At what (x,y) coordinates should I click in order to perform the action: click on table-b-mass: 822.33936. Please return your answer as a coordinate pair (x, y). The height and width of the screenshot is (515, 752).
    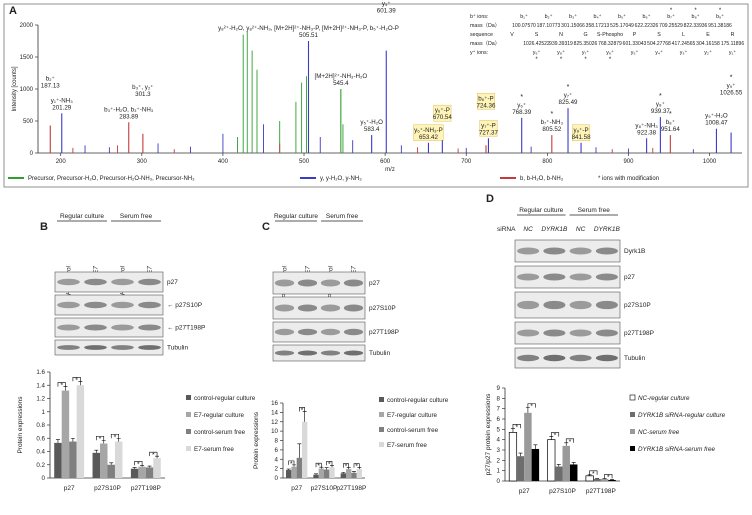
    Looking at the image, I should click on (696, 26).